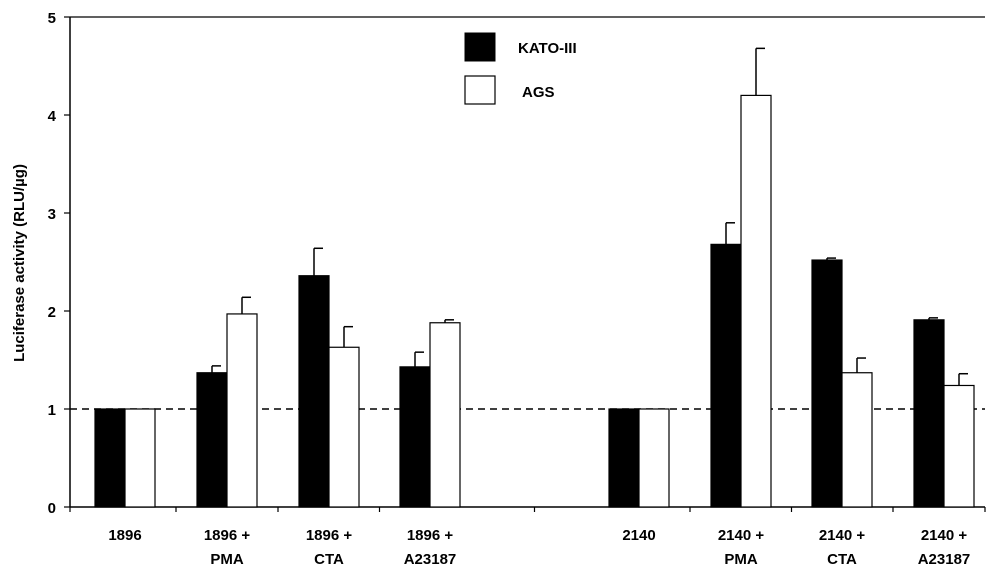 The height and width of the screenshot is (575, 986). I want to click on legend-label-ags: AGS, so click(538, 92).